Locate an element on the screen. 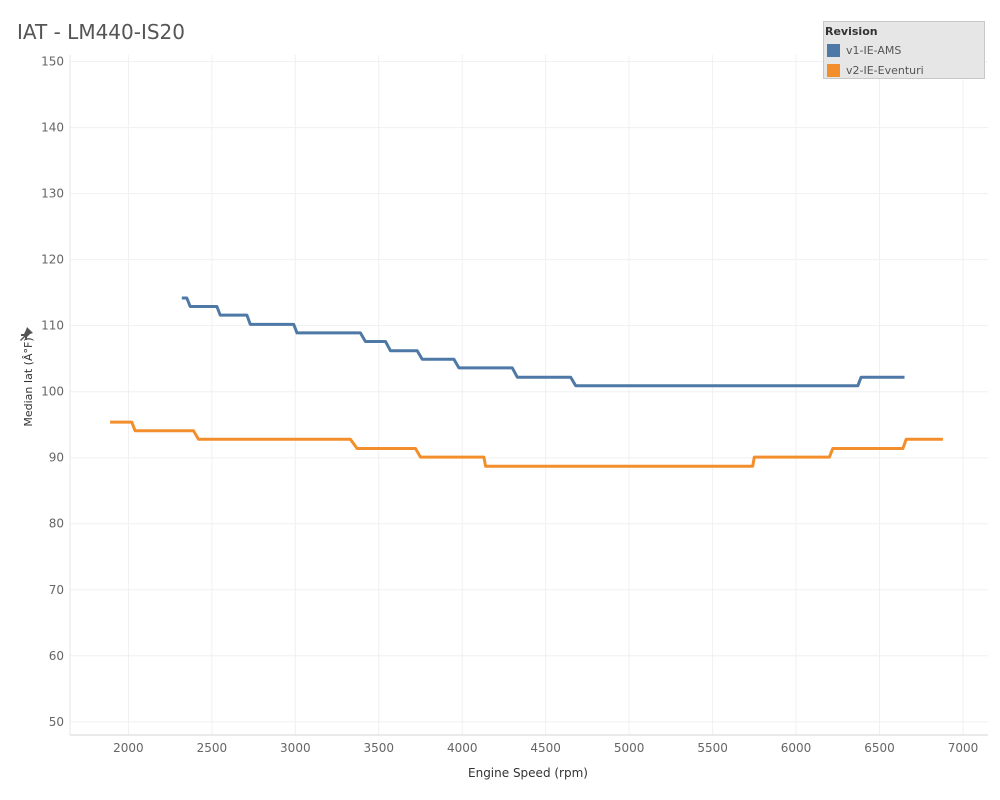 The width and height of the screenshot is (1000, 800). y-tick-label: 80 is located at coordinates (56, 524).